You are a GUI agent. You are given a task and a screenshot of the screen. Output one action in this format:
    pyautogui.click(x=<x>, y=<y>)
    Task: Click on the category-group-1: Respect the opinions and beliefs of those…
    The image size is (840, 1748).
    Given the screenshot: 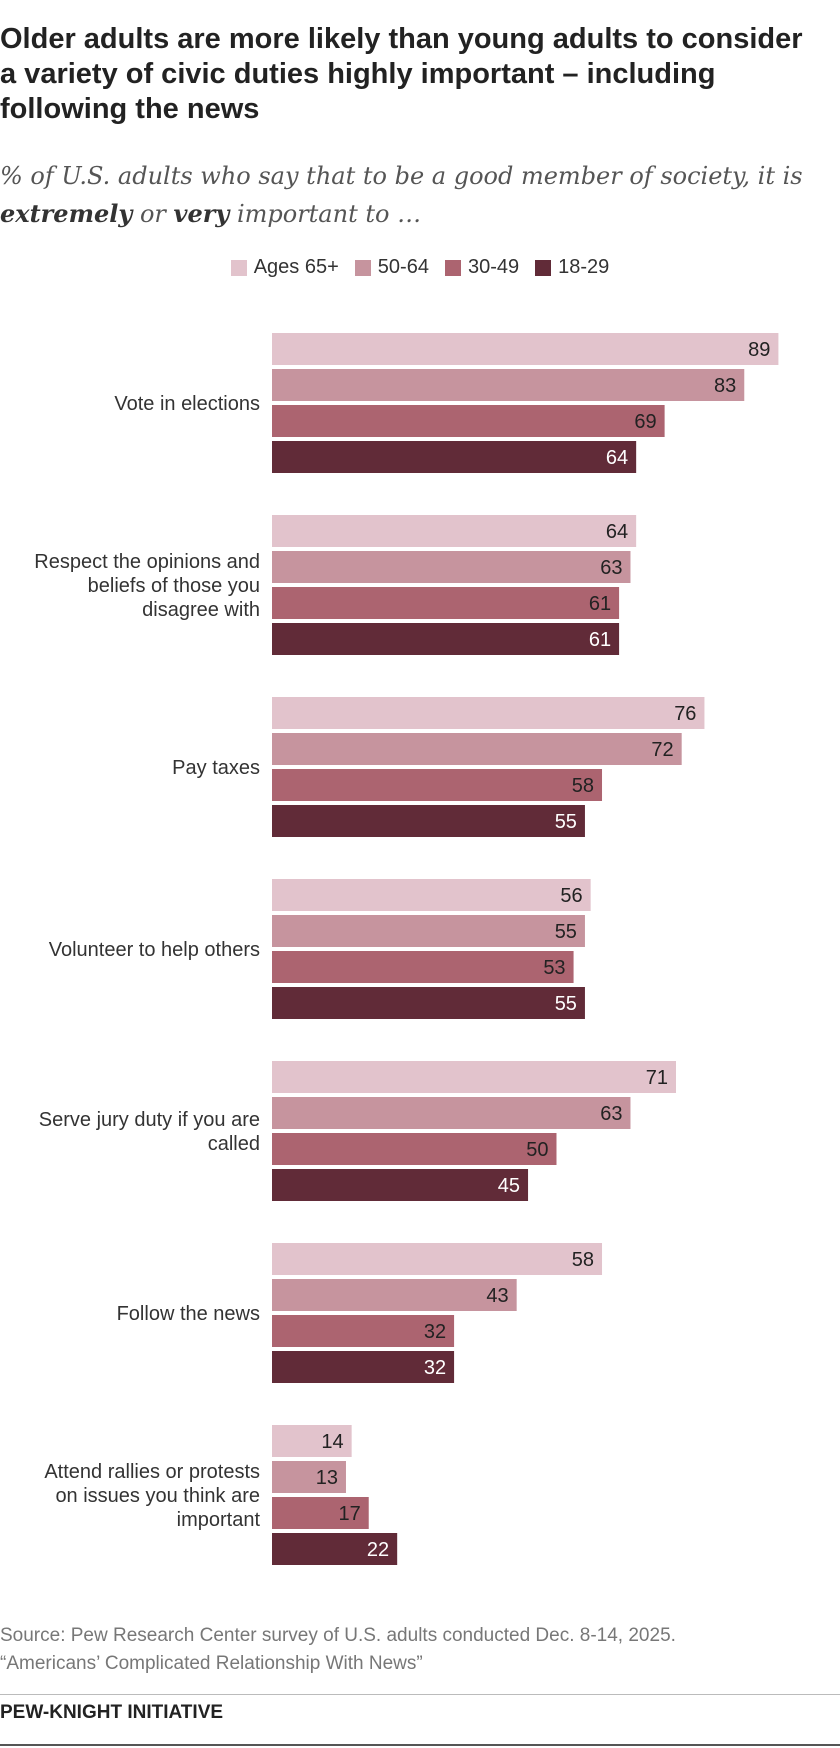 What is the action you would take?
    pyautogui.click(x=335, y=585)
    